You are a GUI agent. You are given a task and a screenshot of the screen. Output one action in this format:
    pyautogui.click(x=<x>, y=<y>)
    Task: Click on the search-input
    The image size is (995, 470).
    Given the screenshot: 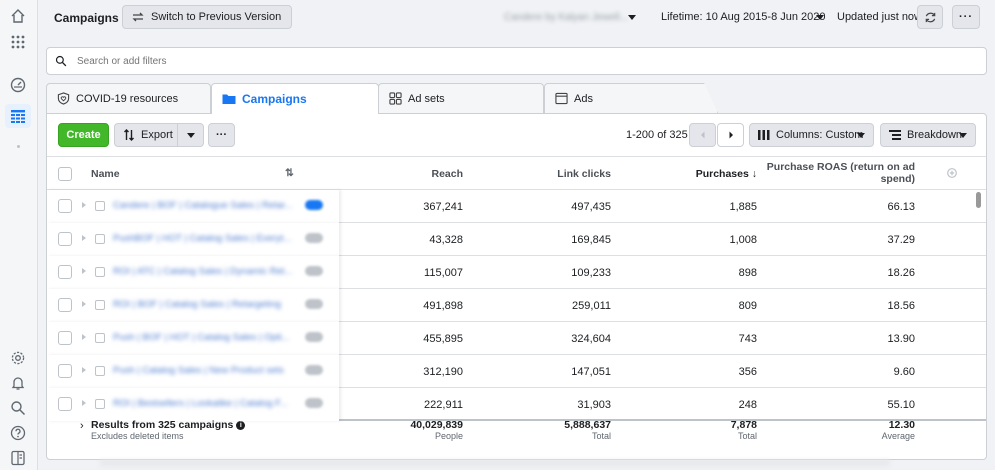 What is the action you would take?
    pyautogui.click(x=477, y=61)
    